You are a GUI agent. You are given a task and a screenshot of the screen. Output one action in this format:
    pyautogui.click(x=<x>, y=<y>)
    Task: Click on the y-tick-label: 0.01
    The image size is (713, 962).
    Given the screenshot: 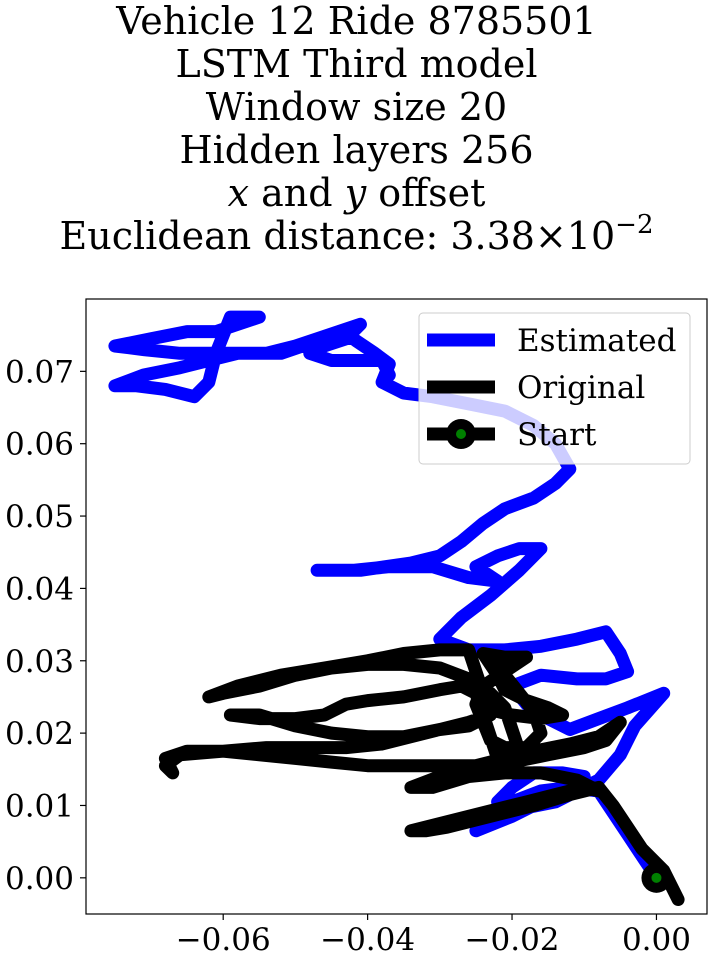 What is the action you would take?
    pyautogui.click(x=39, y=806)
    